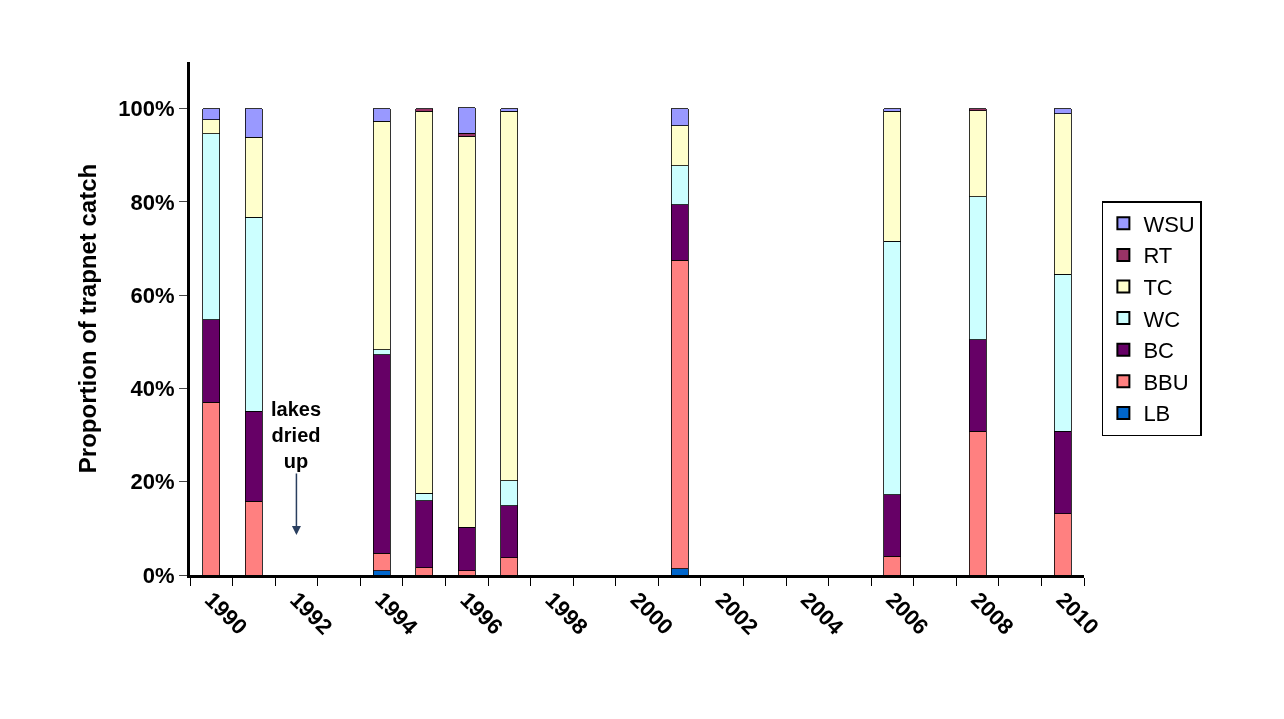 Image resolution: width=1284 pixels, height=719 pixels. I want to click on y-tick-label: 80%, so click(152, 202).